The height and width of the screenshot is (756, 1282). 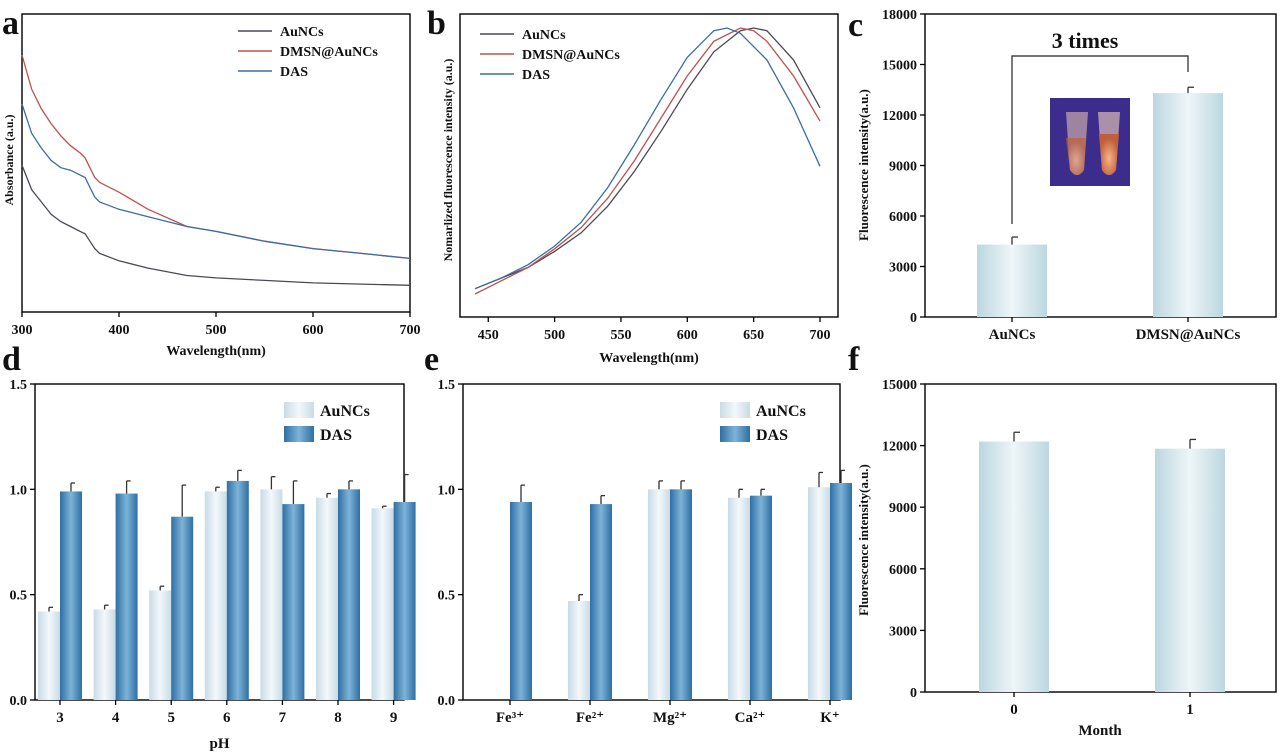 I want to click on panel-f-ytick-label: 9000, so click(x=903, y=508).